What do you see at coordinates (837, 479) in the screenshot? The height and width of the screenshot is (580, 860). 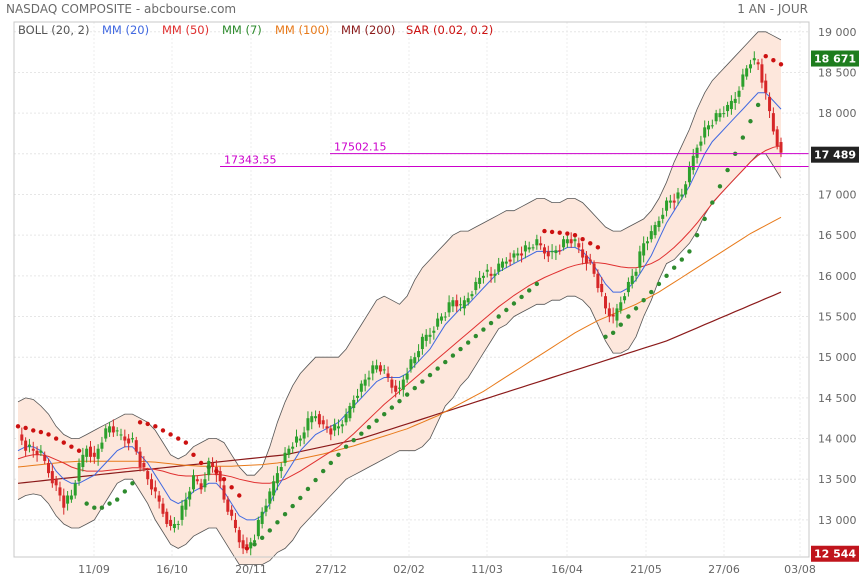 I see `y-tick-label: 13 500` at bounding box center [837, 479].